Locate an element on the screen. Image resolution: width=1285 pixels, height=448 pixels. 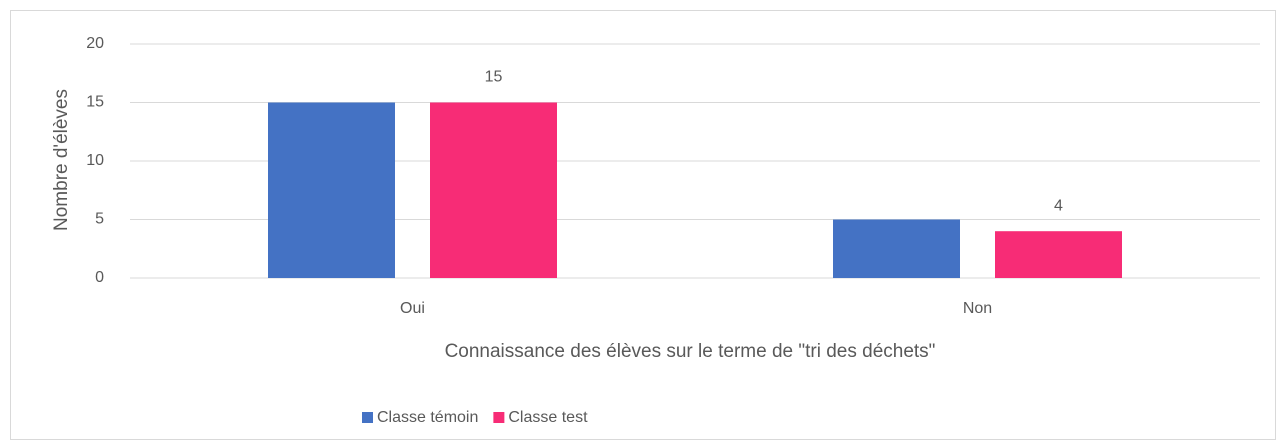
y-tick-label: 0 is located at coordinates (99, 277).